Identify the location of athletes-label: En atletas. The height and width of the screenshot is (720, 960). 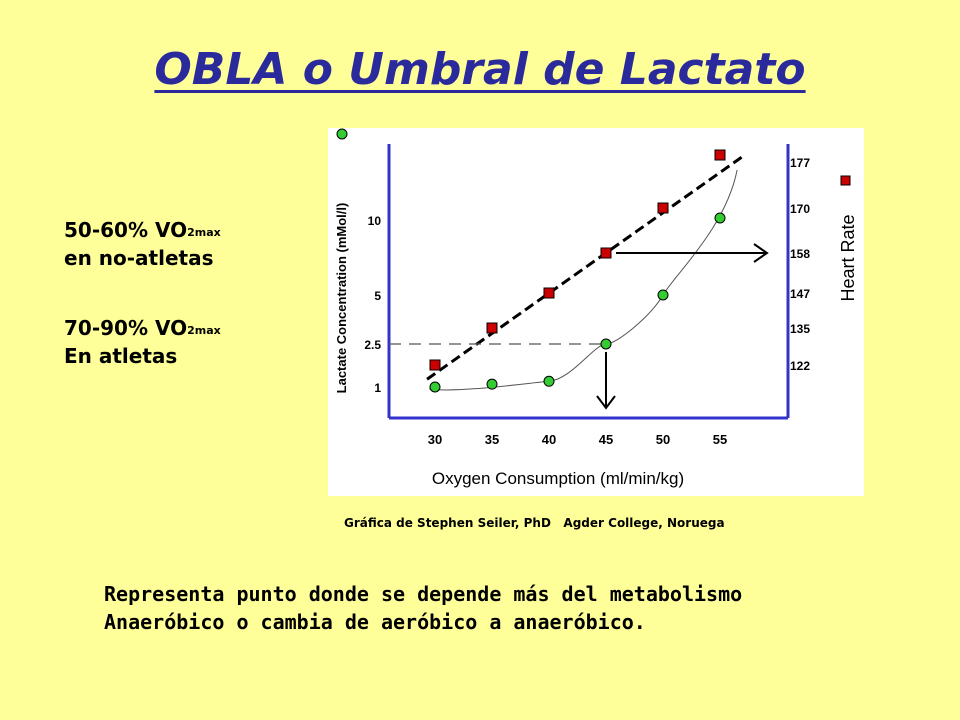
(121, 356).